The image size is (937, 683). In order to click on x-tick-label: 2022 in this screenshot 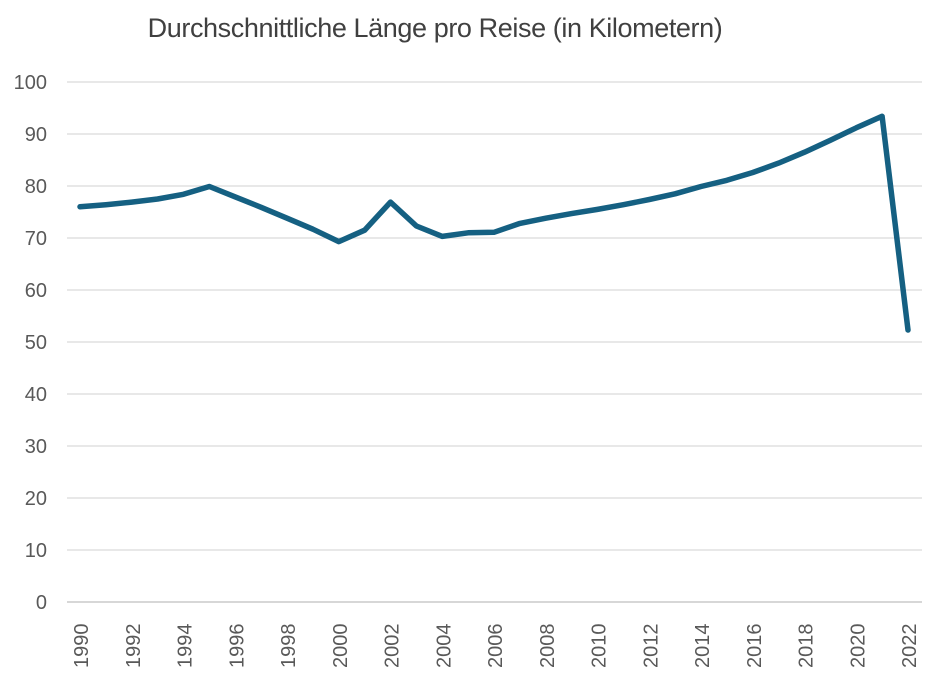, I will do `click(910, 646)`.